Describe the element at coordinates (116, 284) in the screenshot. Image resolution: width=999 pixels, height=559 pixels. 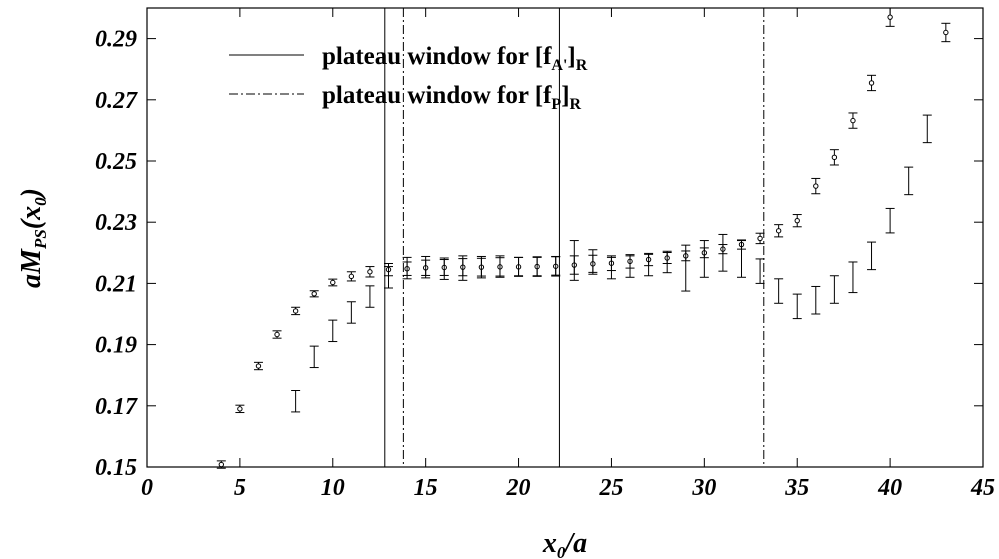
I see `y-tick-label: 0.21` at that location.